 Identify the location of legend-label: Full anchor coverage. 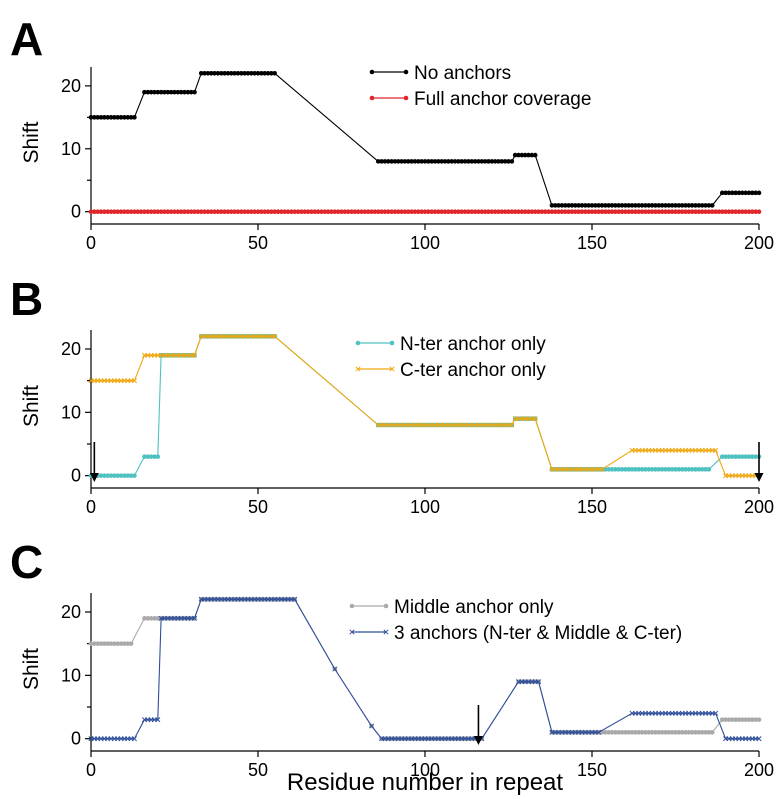
(502, 99).